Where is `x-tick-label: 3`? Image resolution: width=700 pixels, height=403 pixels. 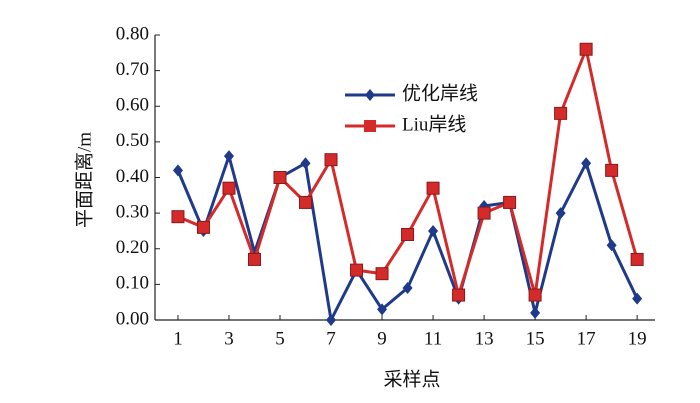
x-tick-label: 3 is located at coordinates (229, 338).